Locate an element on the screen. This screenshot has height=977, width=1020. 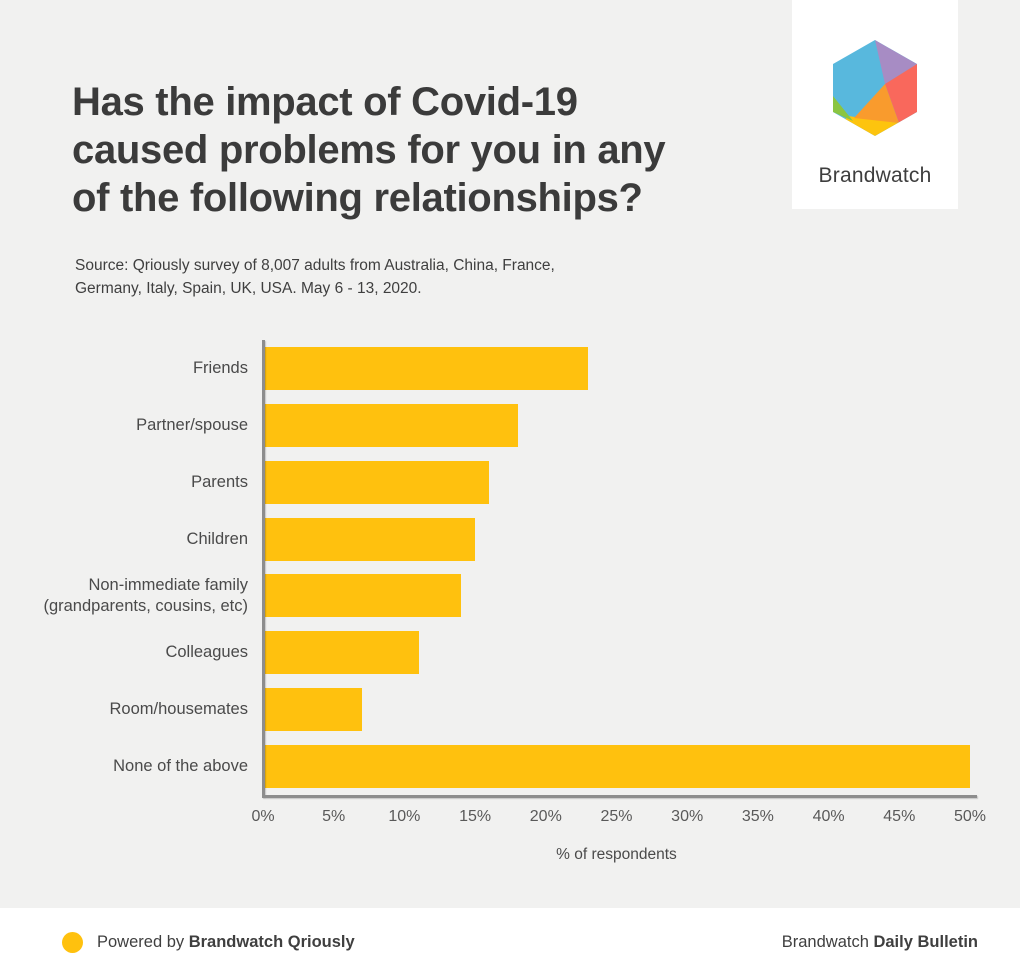
x-axis-title: % of respondents is located at coordinates (616, 854).